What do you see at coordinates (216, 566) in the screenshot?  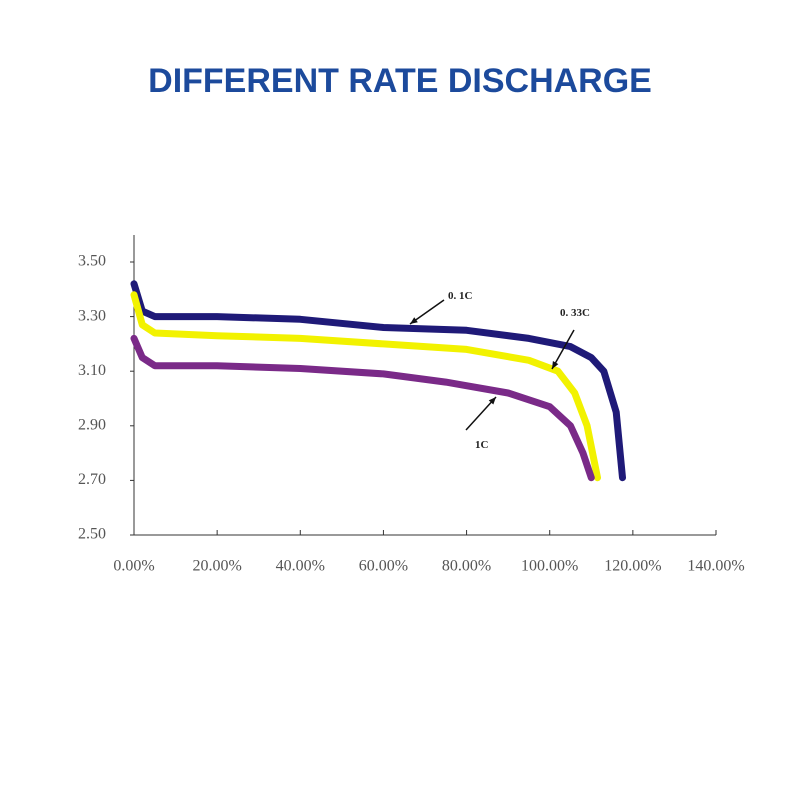 I see `x-tick-label: 20.00%` at bounding box center [216, 566].